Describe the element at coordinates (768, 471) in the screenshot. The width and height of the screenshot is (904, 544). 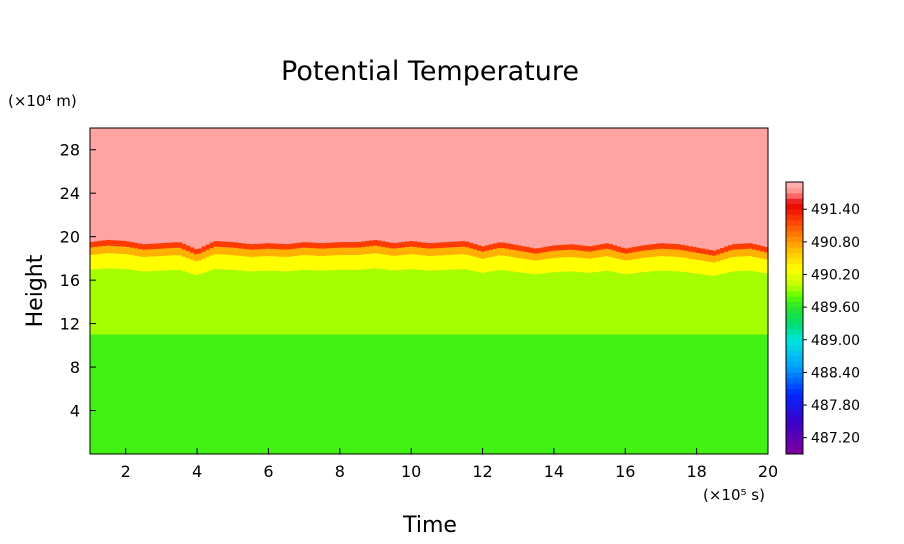
I see `x-tick-label: 20` at that location.